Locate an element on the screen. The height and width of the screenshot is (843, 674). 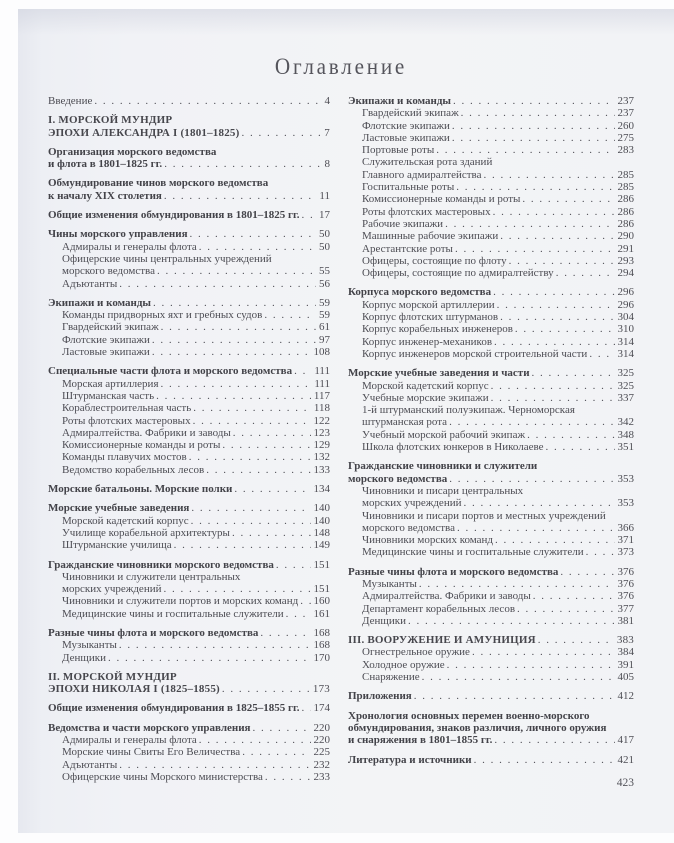
toc-entry-line: Корпус инженер-механиков 314 is located at coordinates (498, 342).